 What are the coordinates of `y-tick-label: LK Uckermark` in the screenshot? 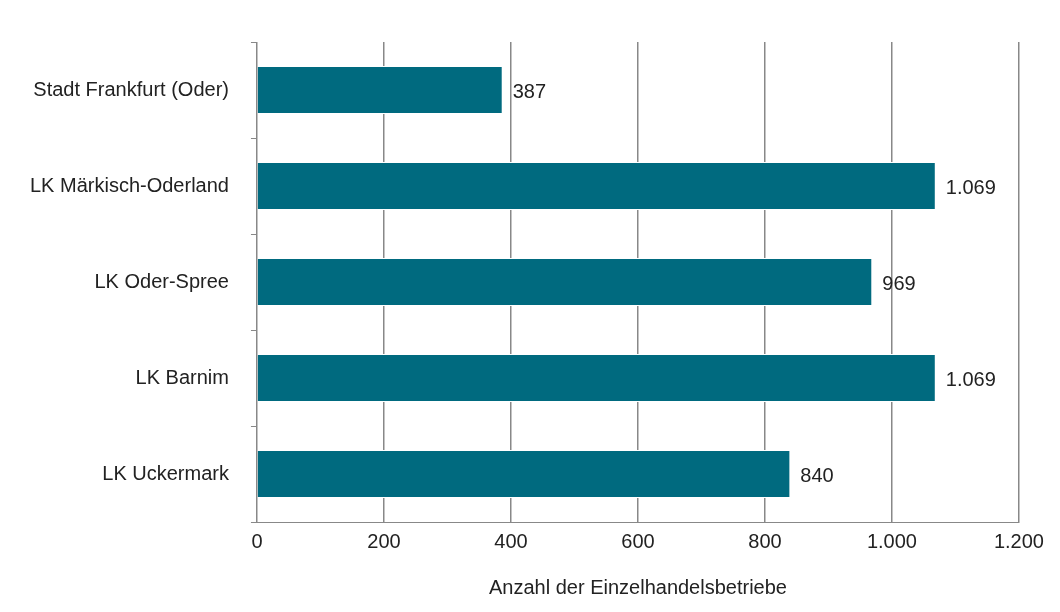 It's located at (166, 472).